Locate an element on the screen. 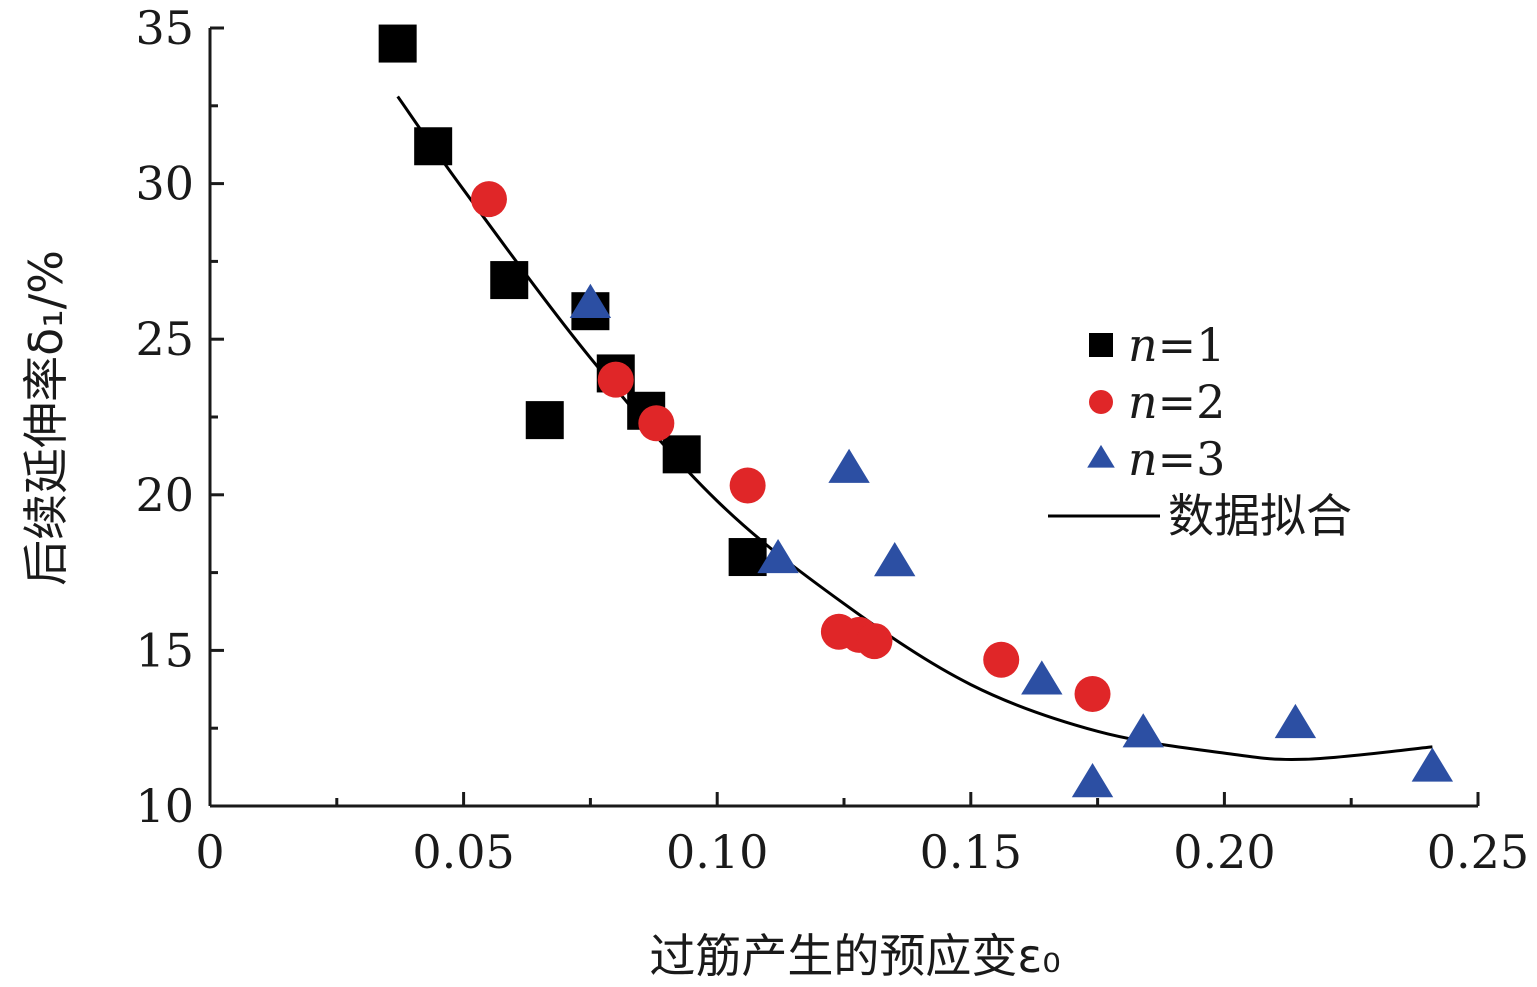  y-tick-label: 35 is located at coordinates (164, 28).